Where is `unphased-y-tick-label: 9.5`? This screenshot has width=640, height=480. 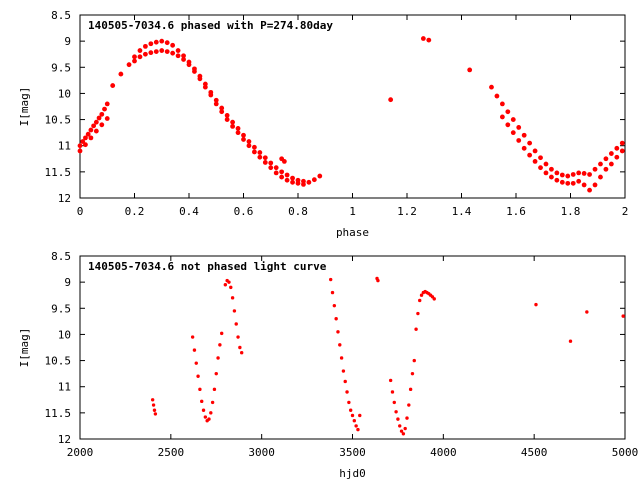
unphased-y-tick-label: 9.5 is located at coordinates (61, 308).